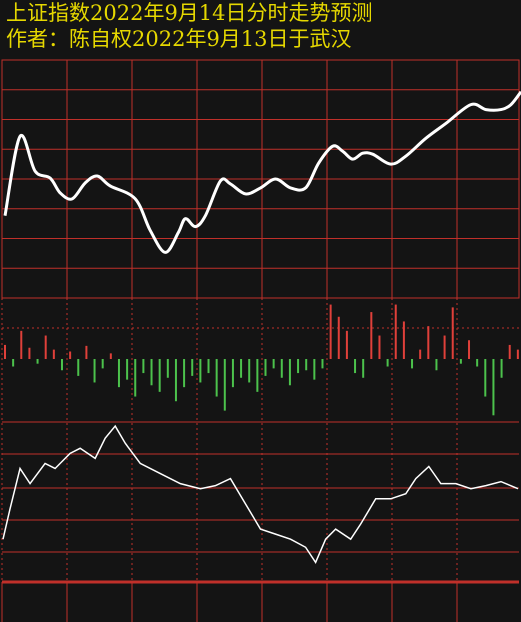  Describe the element at coordinates (179, 39) in the screenshot. I see `chart-subtitle: 作者：陈自权2022年9月13日于武汉` at that location.